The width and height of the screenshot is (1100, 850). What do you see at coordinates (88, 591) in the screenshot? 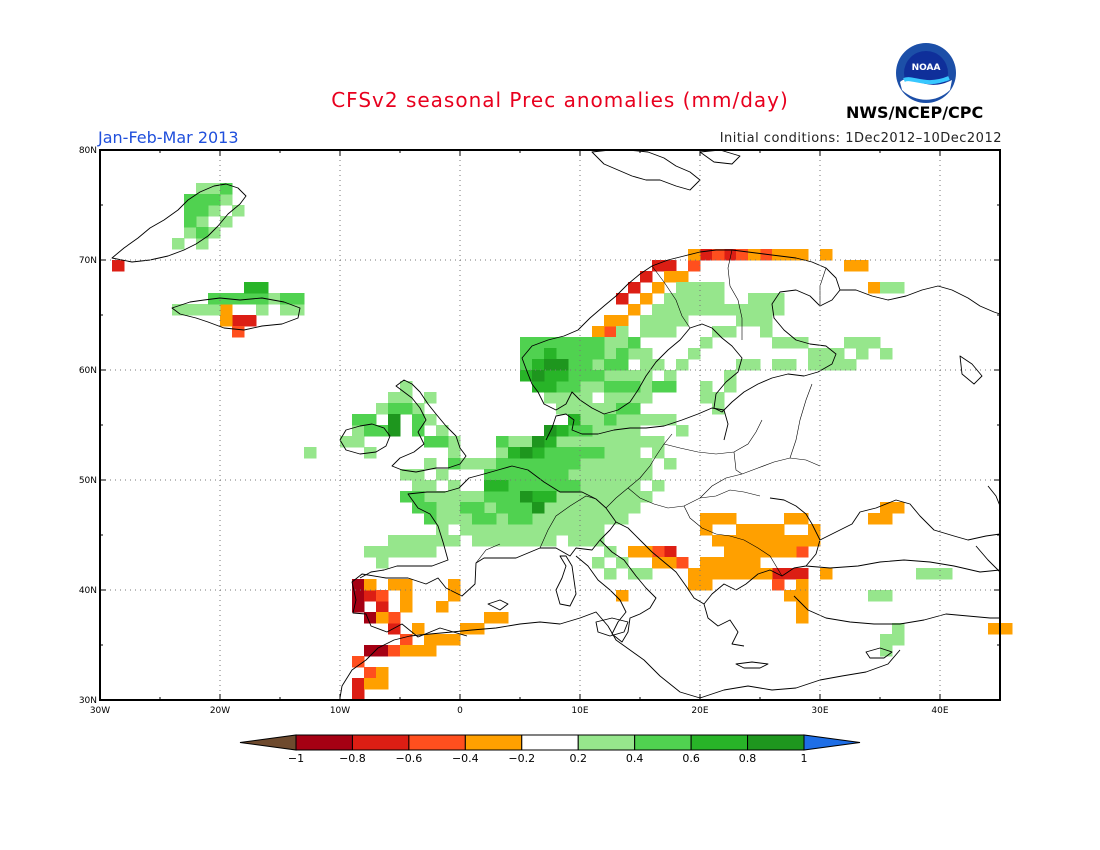
I see `lat-tick-label: 40N` at bounding box center [88, 591].